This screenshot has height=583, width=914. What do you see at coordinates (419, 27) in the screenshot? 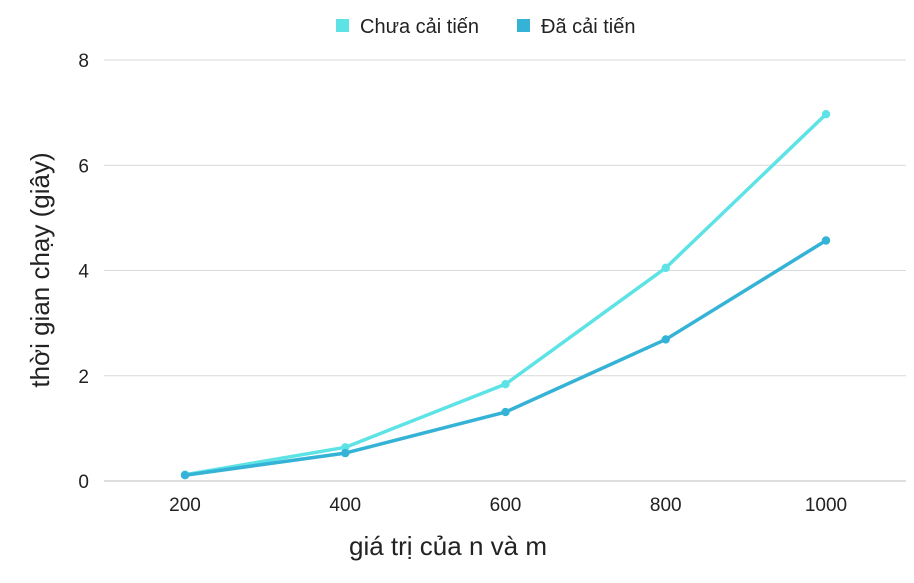
I see `legend-label: Chưa cải tiến` at bounding box center [419, 27].